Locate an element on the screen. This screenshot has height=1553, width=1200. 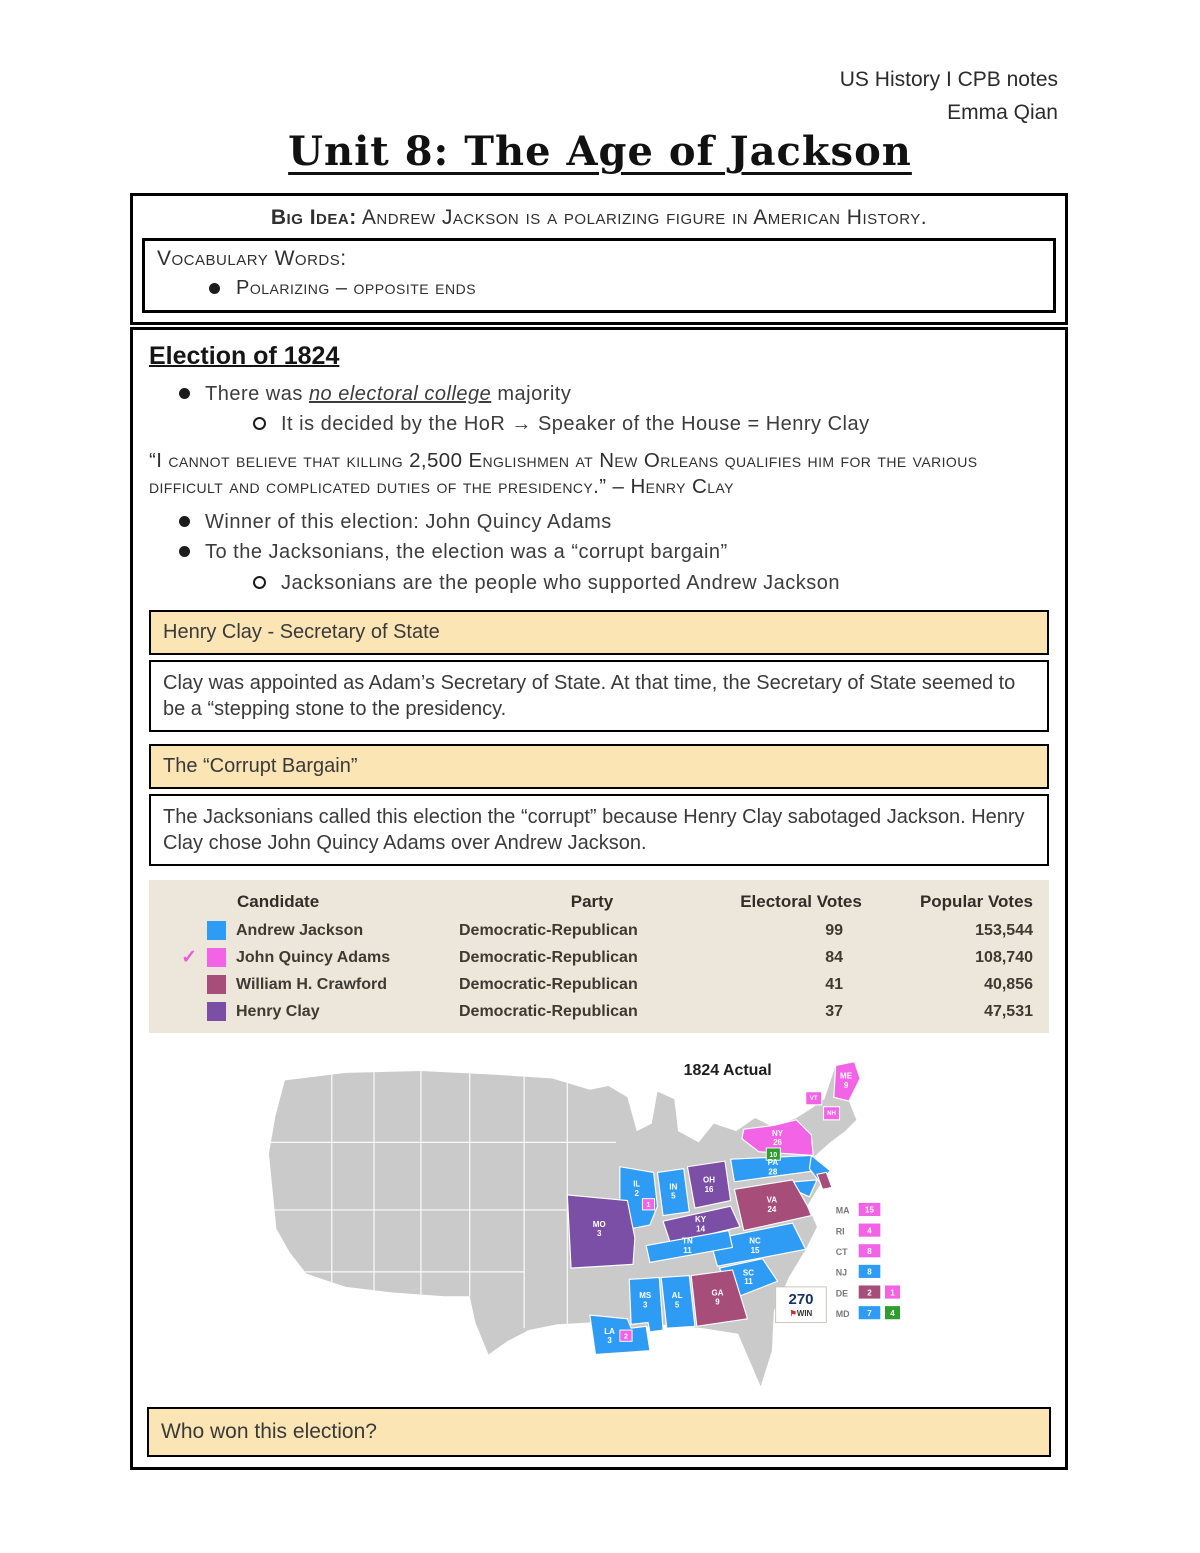
bargain-note-header: The “Corrupt Bargain” is located at coordinates (599, 767).